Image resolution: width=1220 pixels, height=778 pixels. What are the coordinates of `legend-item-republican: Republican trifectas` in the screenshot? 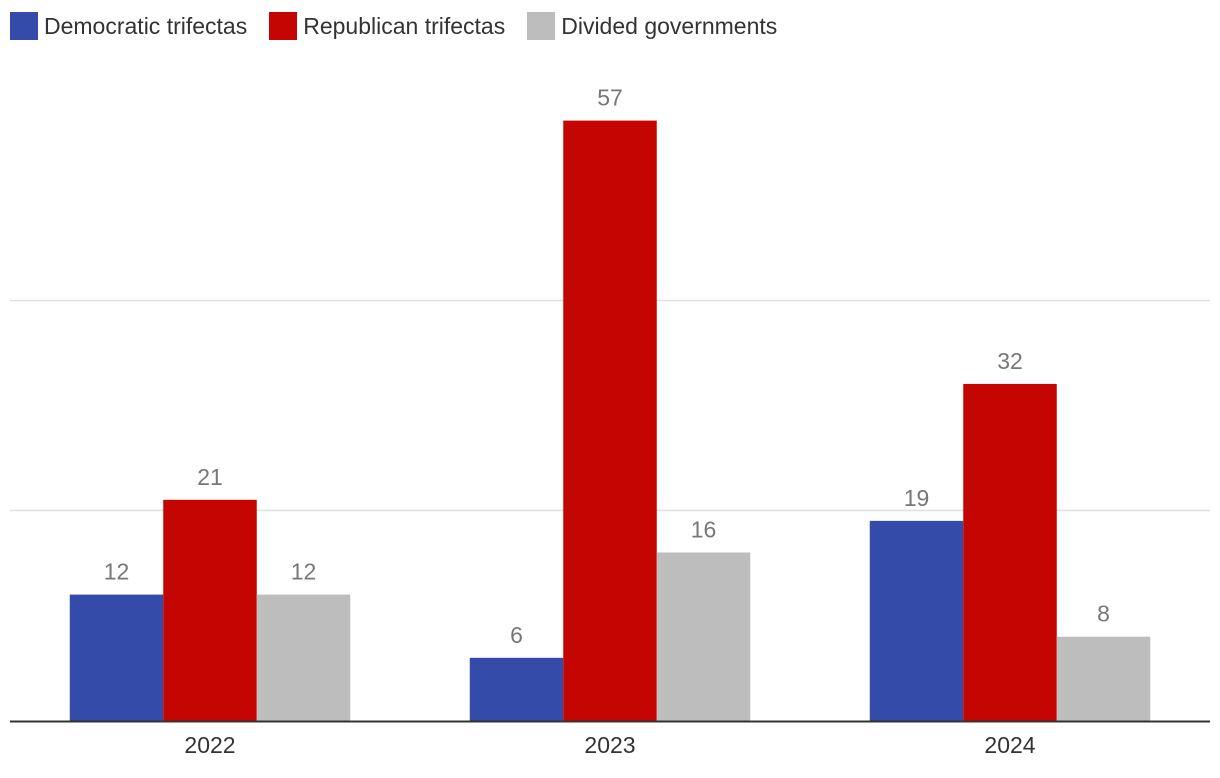 It's located at (387, 26).